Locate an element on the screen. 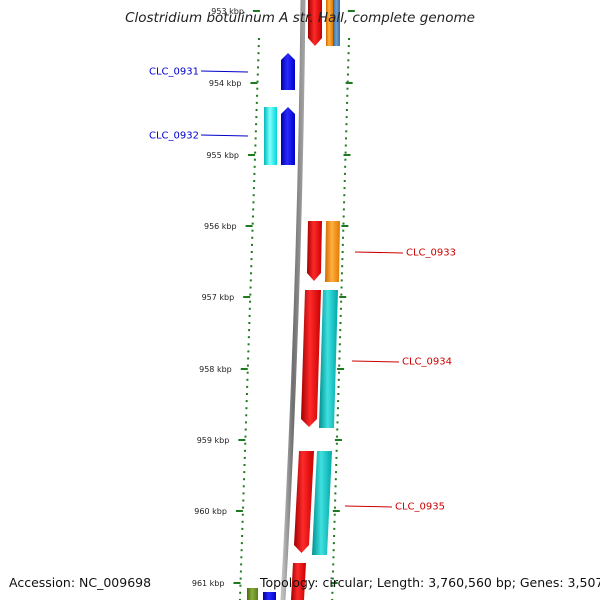 Image resolution: width=600 pixels, height=600 pixels. gene-label-CLC_0933: CLC_0933 is located at coordinates (405, 253).